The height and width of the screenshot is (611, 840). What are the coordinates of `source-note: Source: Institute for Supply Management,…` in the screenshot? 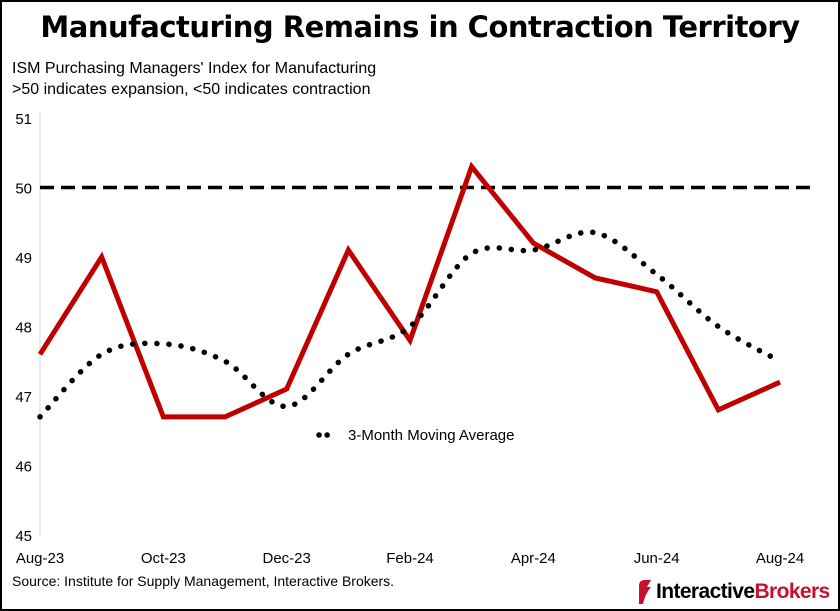 It's located at (203, 581).